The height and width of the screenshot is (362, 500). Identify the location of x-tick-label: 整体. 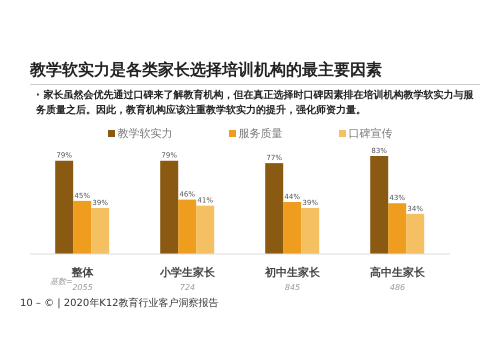
(82, 272).